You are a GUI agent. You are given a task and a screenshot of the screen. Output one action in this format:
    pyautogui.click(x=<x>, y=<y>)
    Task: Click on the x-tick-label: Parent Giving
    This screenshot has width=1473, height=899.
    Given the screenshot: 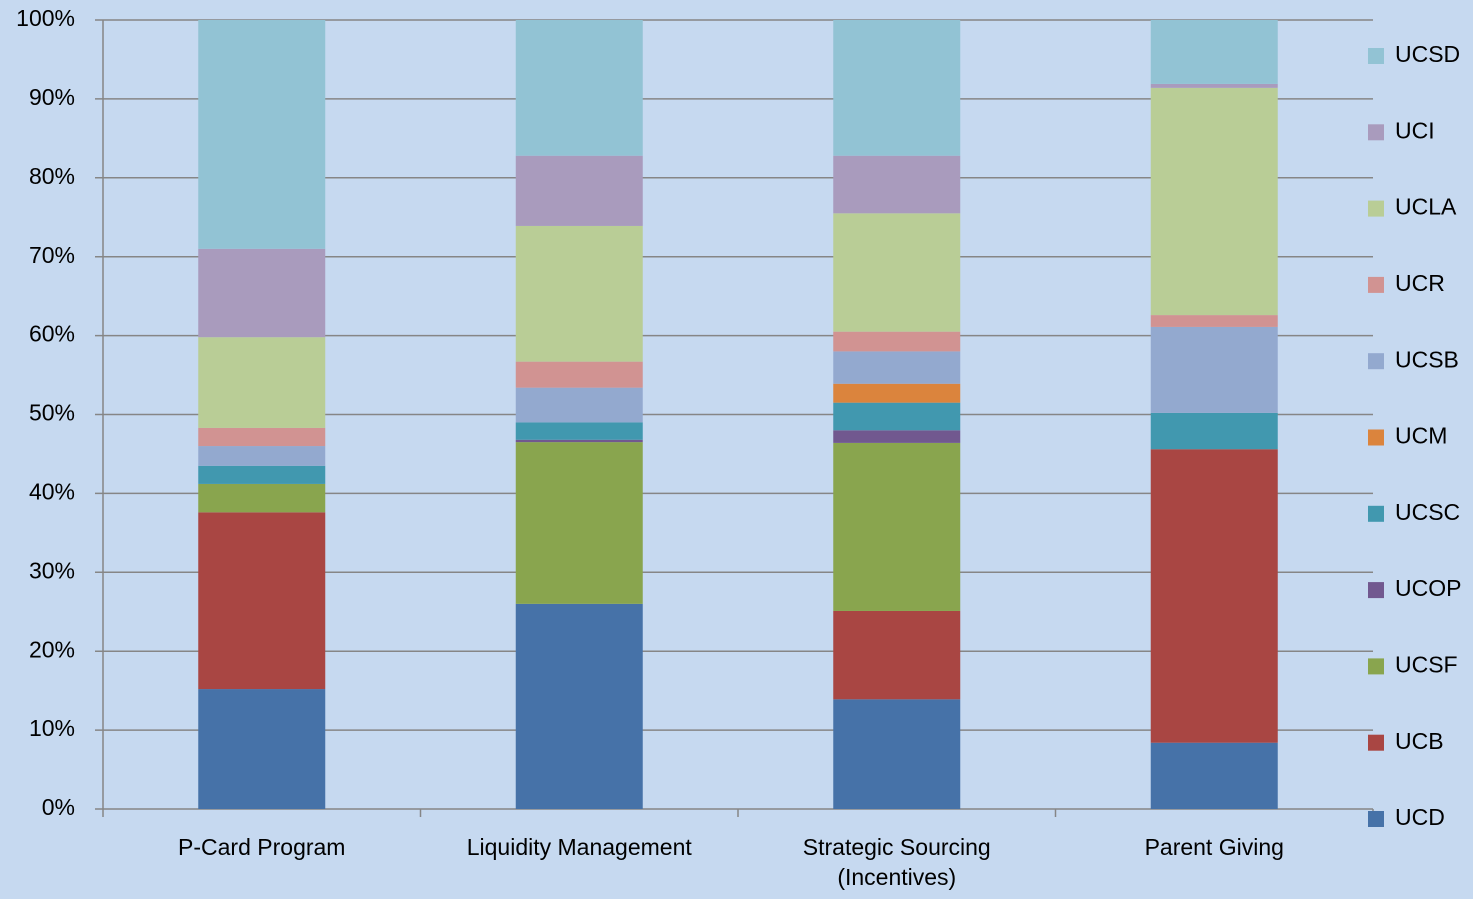 What is the action you would take?
    pyautogui.click(x=1214, y=847)
    